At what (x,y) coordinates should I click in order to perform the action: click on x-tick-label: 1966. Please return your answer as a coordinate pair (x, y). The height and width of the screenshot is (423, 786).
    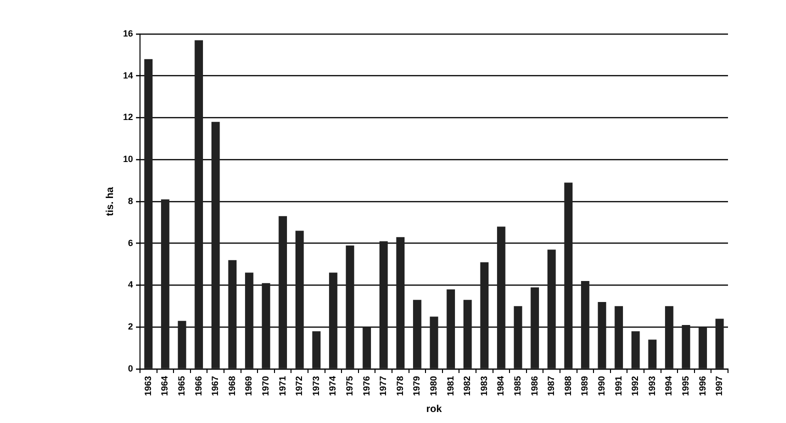
    Looking at the image, I should click on (198, 386).